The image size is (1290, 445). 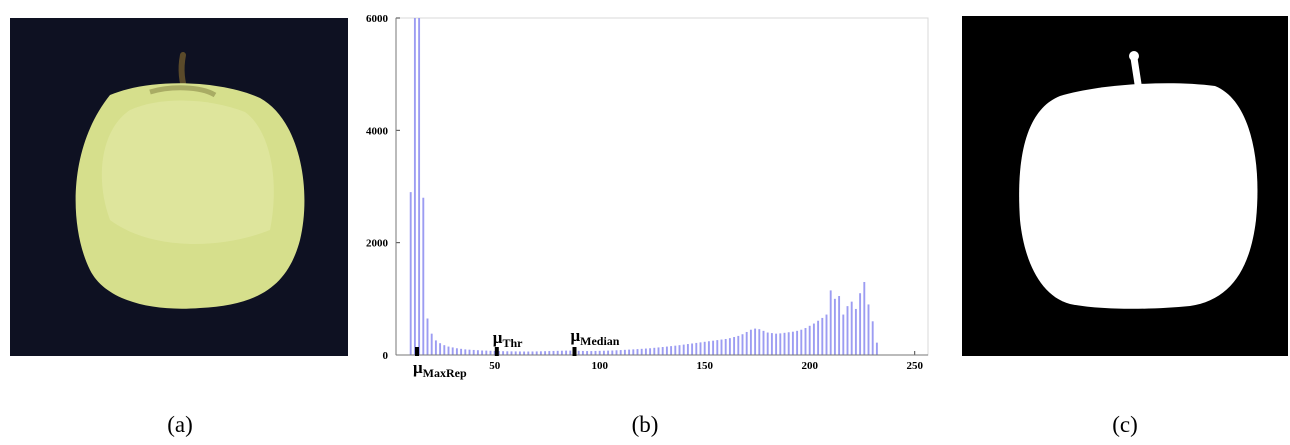 I want to click on annotation-subscript: MaxRep, so click(x=445, y=373).